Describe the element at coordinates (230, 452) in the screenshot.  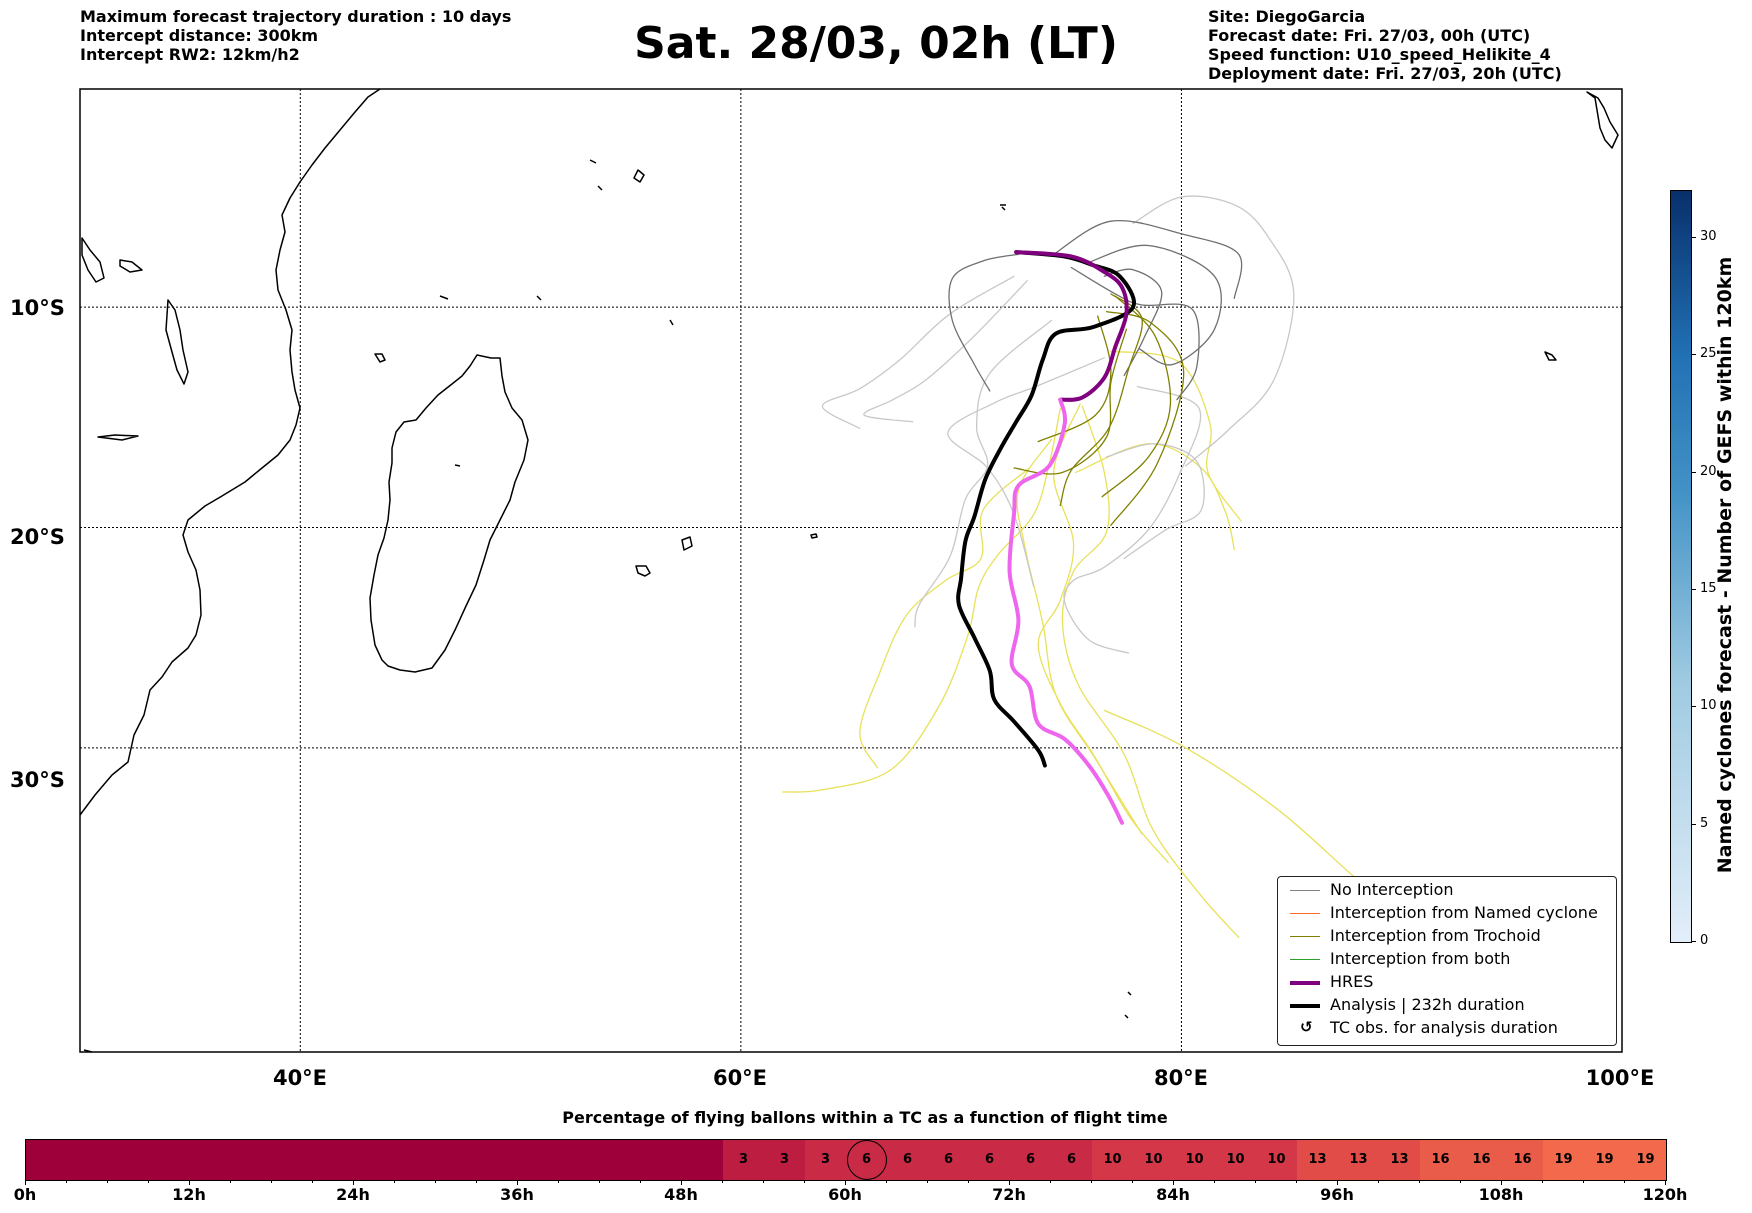
I see `africa-coast` at that location.